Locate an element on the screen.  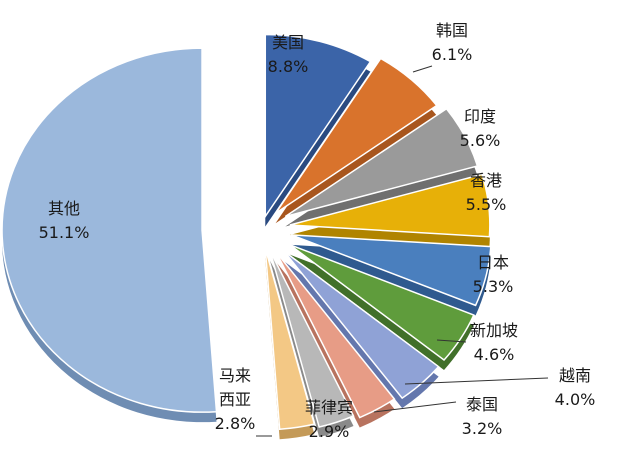
slice-label-name-9-1: 西亚 is located at coordinates (235, 399).